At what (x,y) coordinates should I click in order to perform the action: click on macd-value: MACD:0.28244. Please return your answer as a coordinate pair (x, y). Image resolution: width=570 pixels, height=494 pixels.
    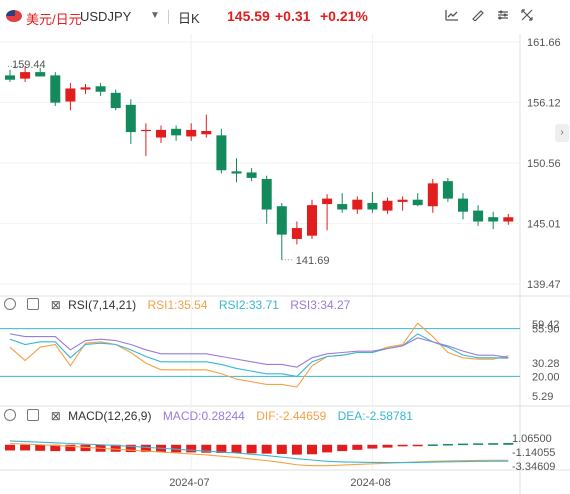
    Looking at the image, I should click on (203, 416).